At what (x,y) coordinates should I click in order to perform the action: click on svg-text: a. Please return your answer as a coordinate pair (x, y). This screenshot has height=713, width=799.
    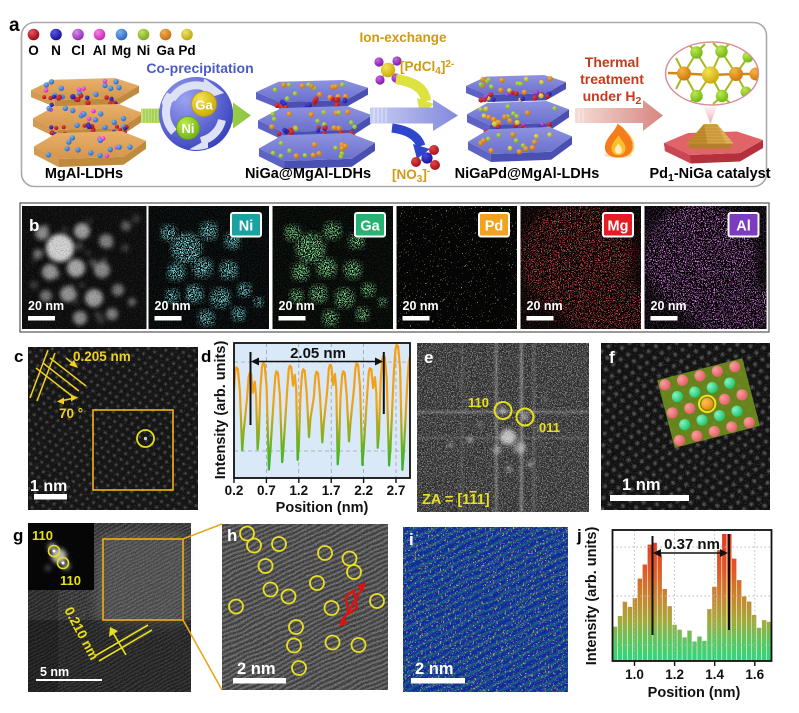
    Looking at the image, I should click on (14, 25).